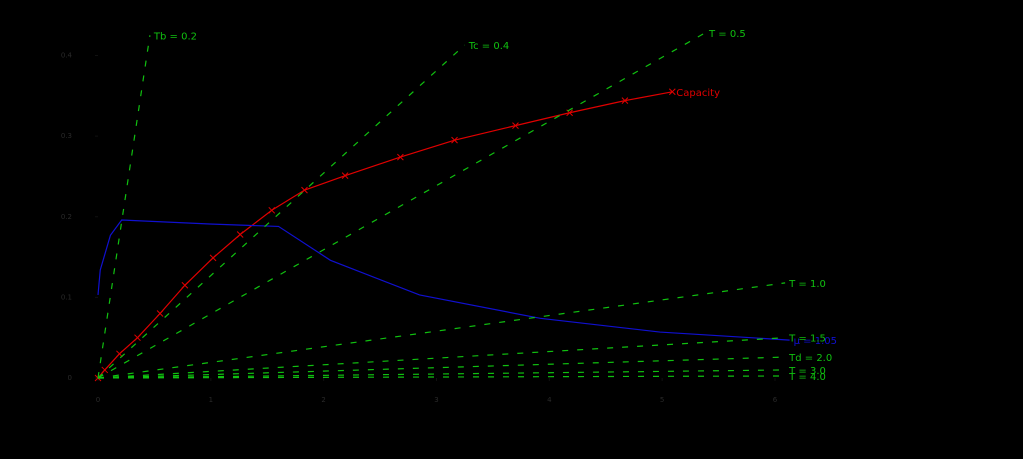  Describe the element at coordinates (807, 284) in the screenshot. I see `series-label: T = 1.0` at that location.